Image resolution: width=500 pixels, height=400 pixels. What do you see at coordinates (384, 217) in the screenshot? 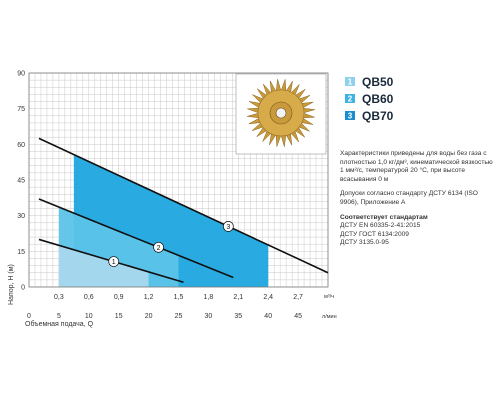
I see `standards-title: Соответствует стандартам` at bounding box center [384, 217].